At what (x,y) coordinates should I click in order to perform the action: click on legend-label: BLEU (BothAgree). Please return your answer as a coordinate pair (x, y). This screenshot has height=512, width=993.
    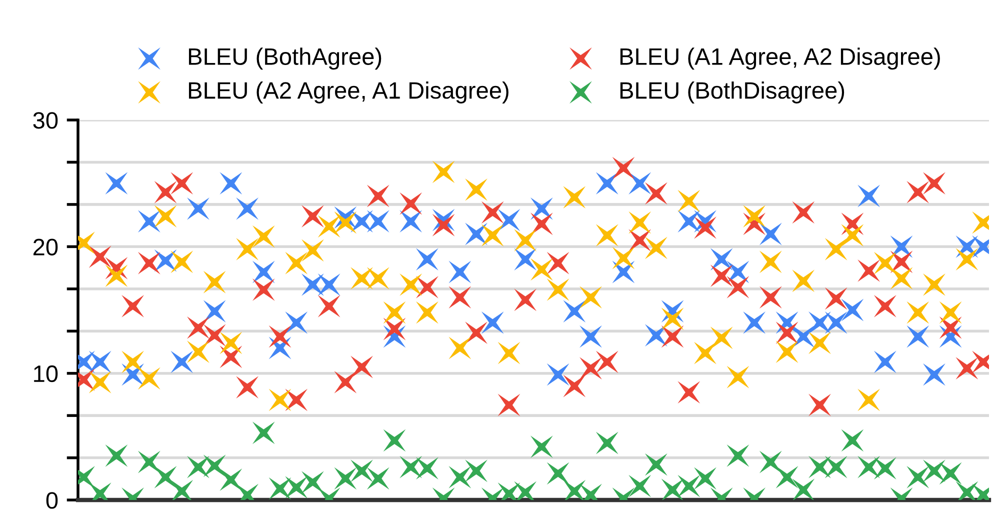
    Looking at the image, I should click on (285, 59).